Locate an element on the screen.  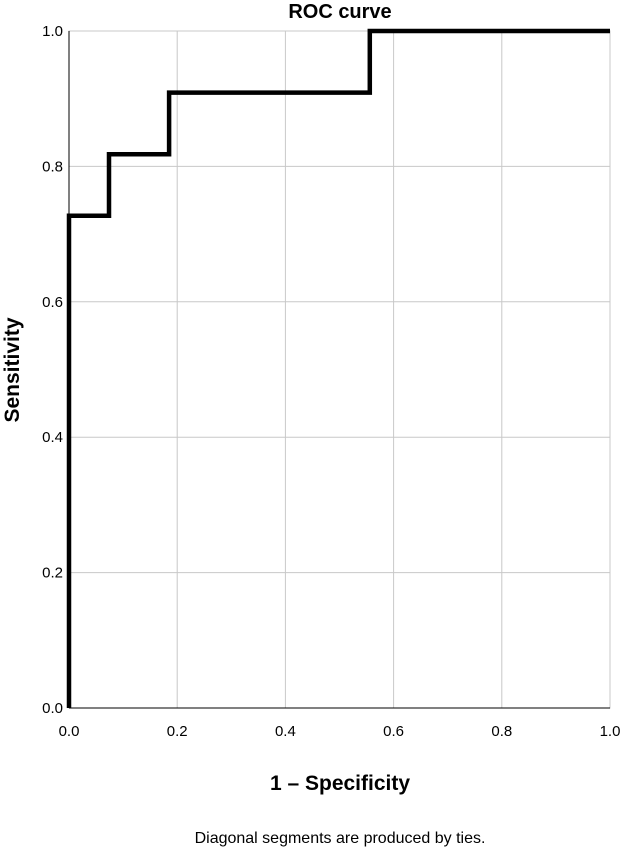
y-tick-label: 0.0 is located at coordinates (52, 708).